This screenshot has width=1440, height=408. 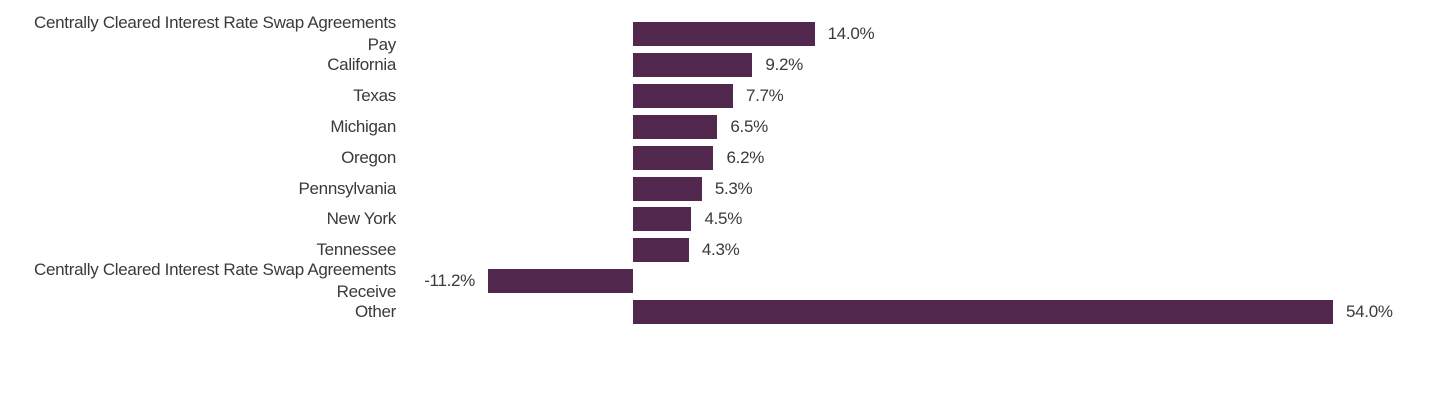 What do you see at coordinates (363, 126) in the screenshot?
I see `category-label: Michigan` at bounding box center [363, 126].